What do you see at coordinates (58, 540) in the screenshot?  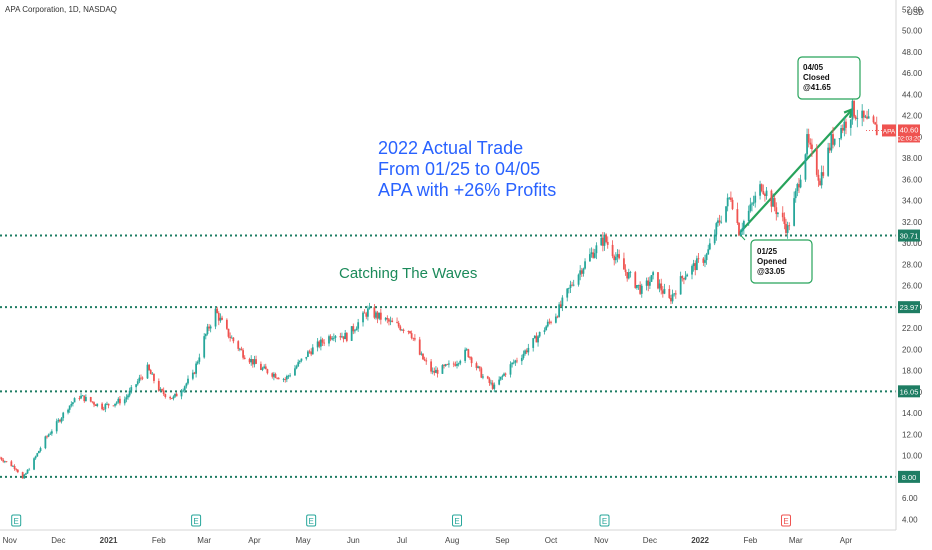 I see `time-tick-1: Dec` at bounding box center [58, 540].